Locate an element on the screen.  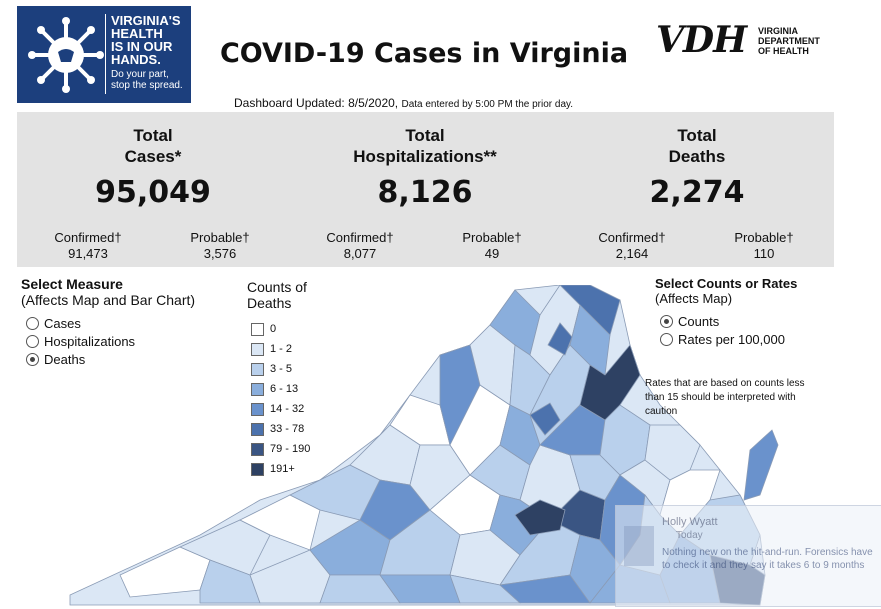
counts-rates-heading: Select Counts or Rates is located at coordinates (726, 283).